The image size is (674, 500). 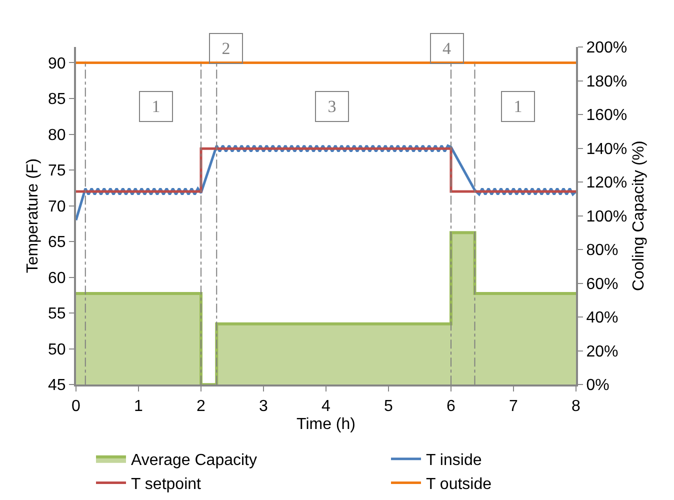 I want to click on y2-tick-label: 140%, so click(x=607, y=149).